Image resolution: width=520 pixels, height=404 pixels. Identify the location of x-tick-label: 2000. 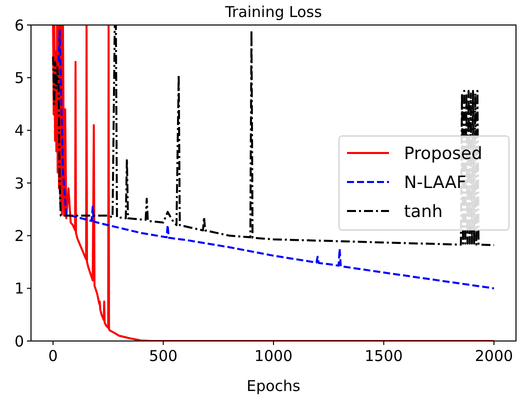
(494, 356).